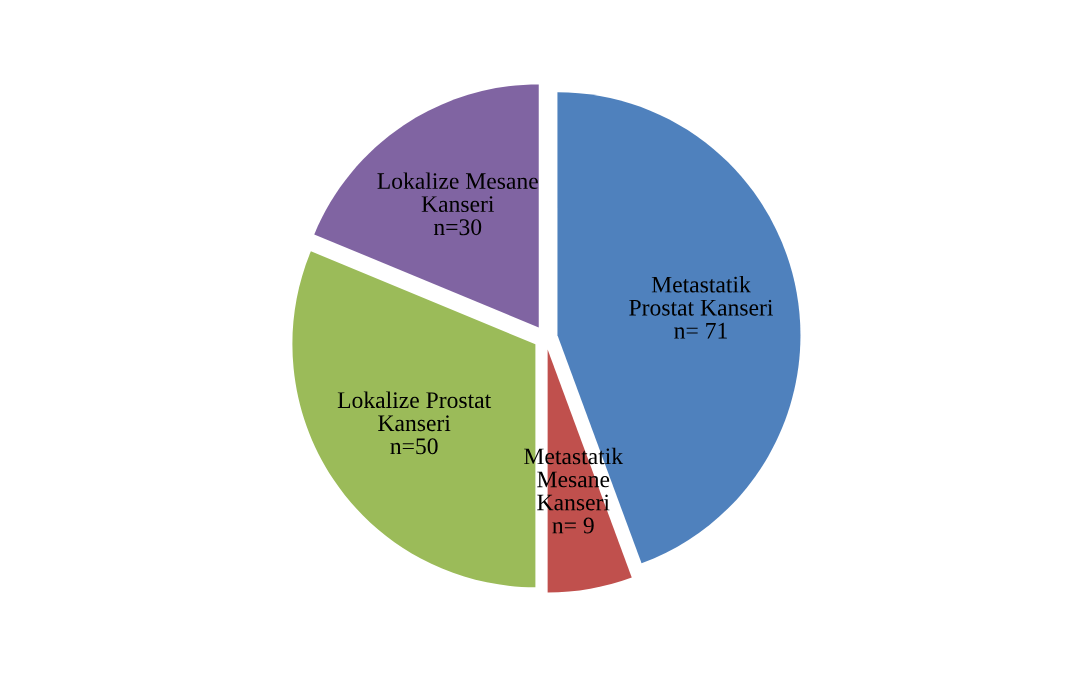 This screenshot has height=675, width=1091. What do you see at coordinates (414, 446) in the screenshot?
I see `data-label: n=50` at bounding box center [414, 446].